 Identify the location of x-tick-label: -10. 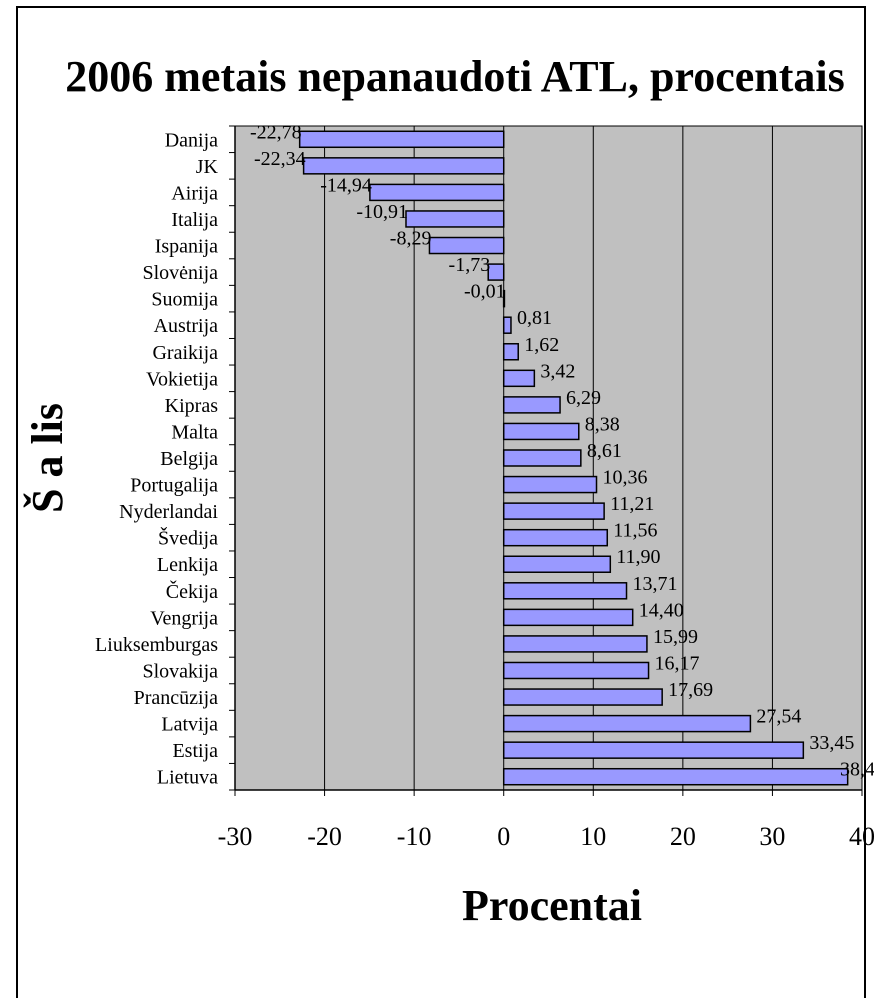
(414, 836).